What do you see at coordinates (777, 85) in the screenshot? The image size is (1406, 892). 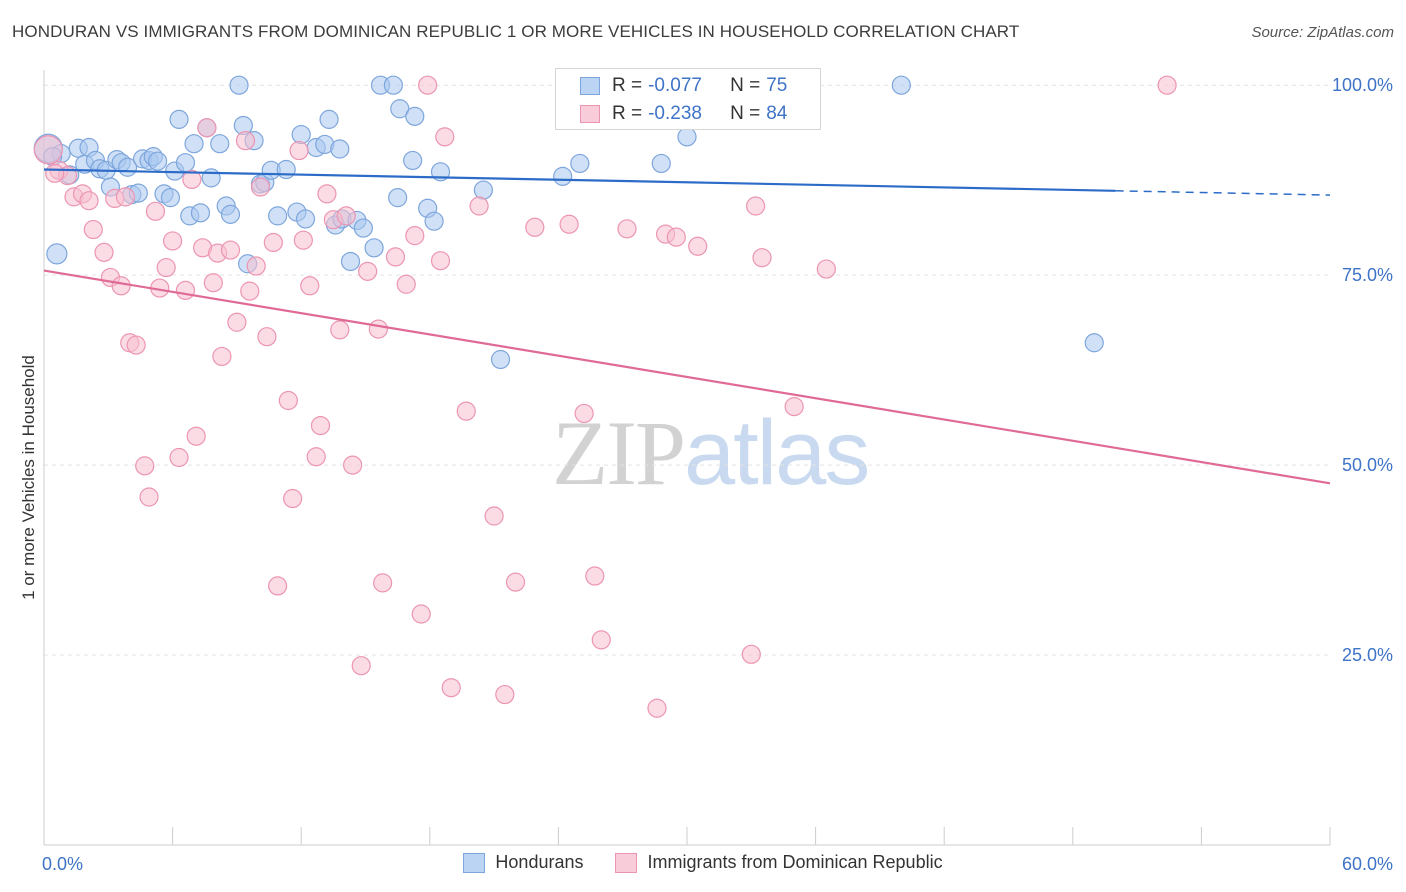 I see `legend-n-value-hondurans: 75` at bounding box center [777, 85].